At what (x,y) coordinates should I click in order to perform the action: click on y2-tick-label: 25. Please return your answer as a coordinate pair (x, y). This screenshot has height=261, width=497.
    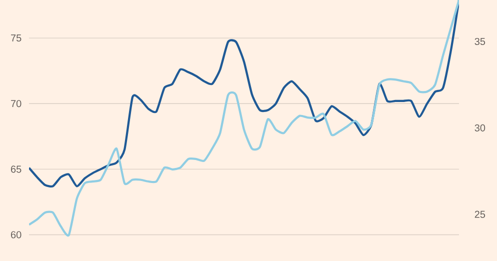
    Looking at the image, I should click on (480, 214).